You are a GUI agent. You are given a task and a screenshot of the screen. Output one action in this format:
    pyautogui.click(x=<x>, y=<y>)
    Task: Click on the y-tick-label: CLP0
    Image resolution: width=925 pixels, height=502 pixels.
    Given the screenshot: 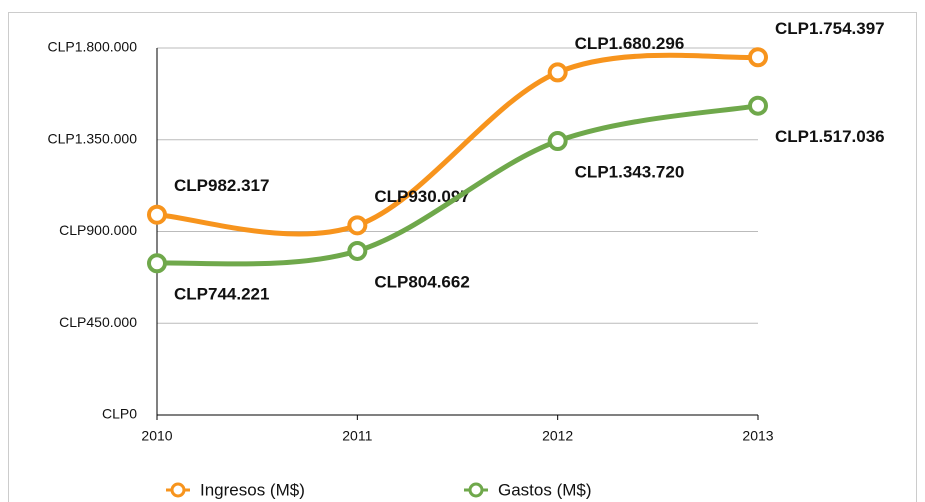 What is the action you would take?
    pyautogui.click(x=119, y=414)
    